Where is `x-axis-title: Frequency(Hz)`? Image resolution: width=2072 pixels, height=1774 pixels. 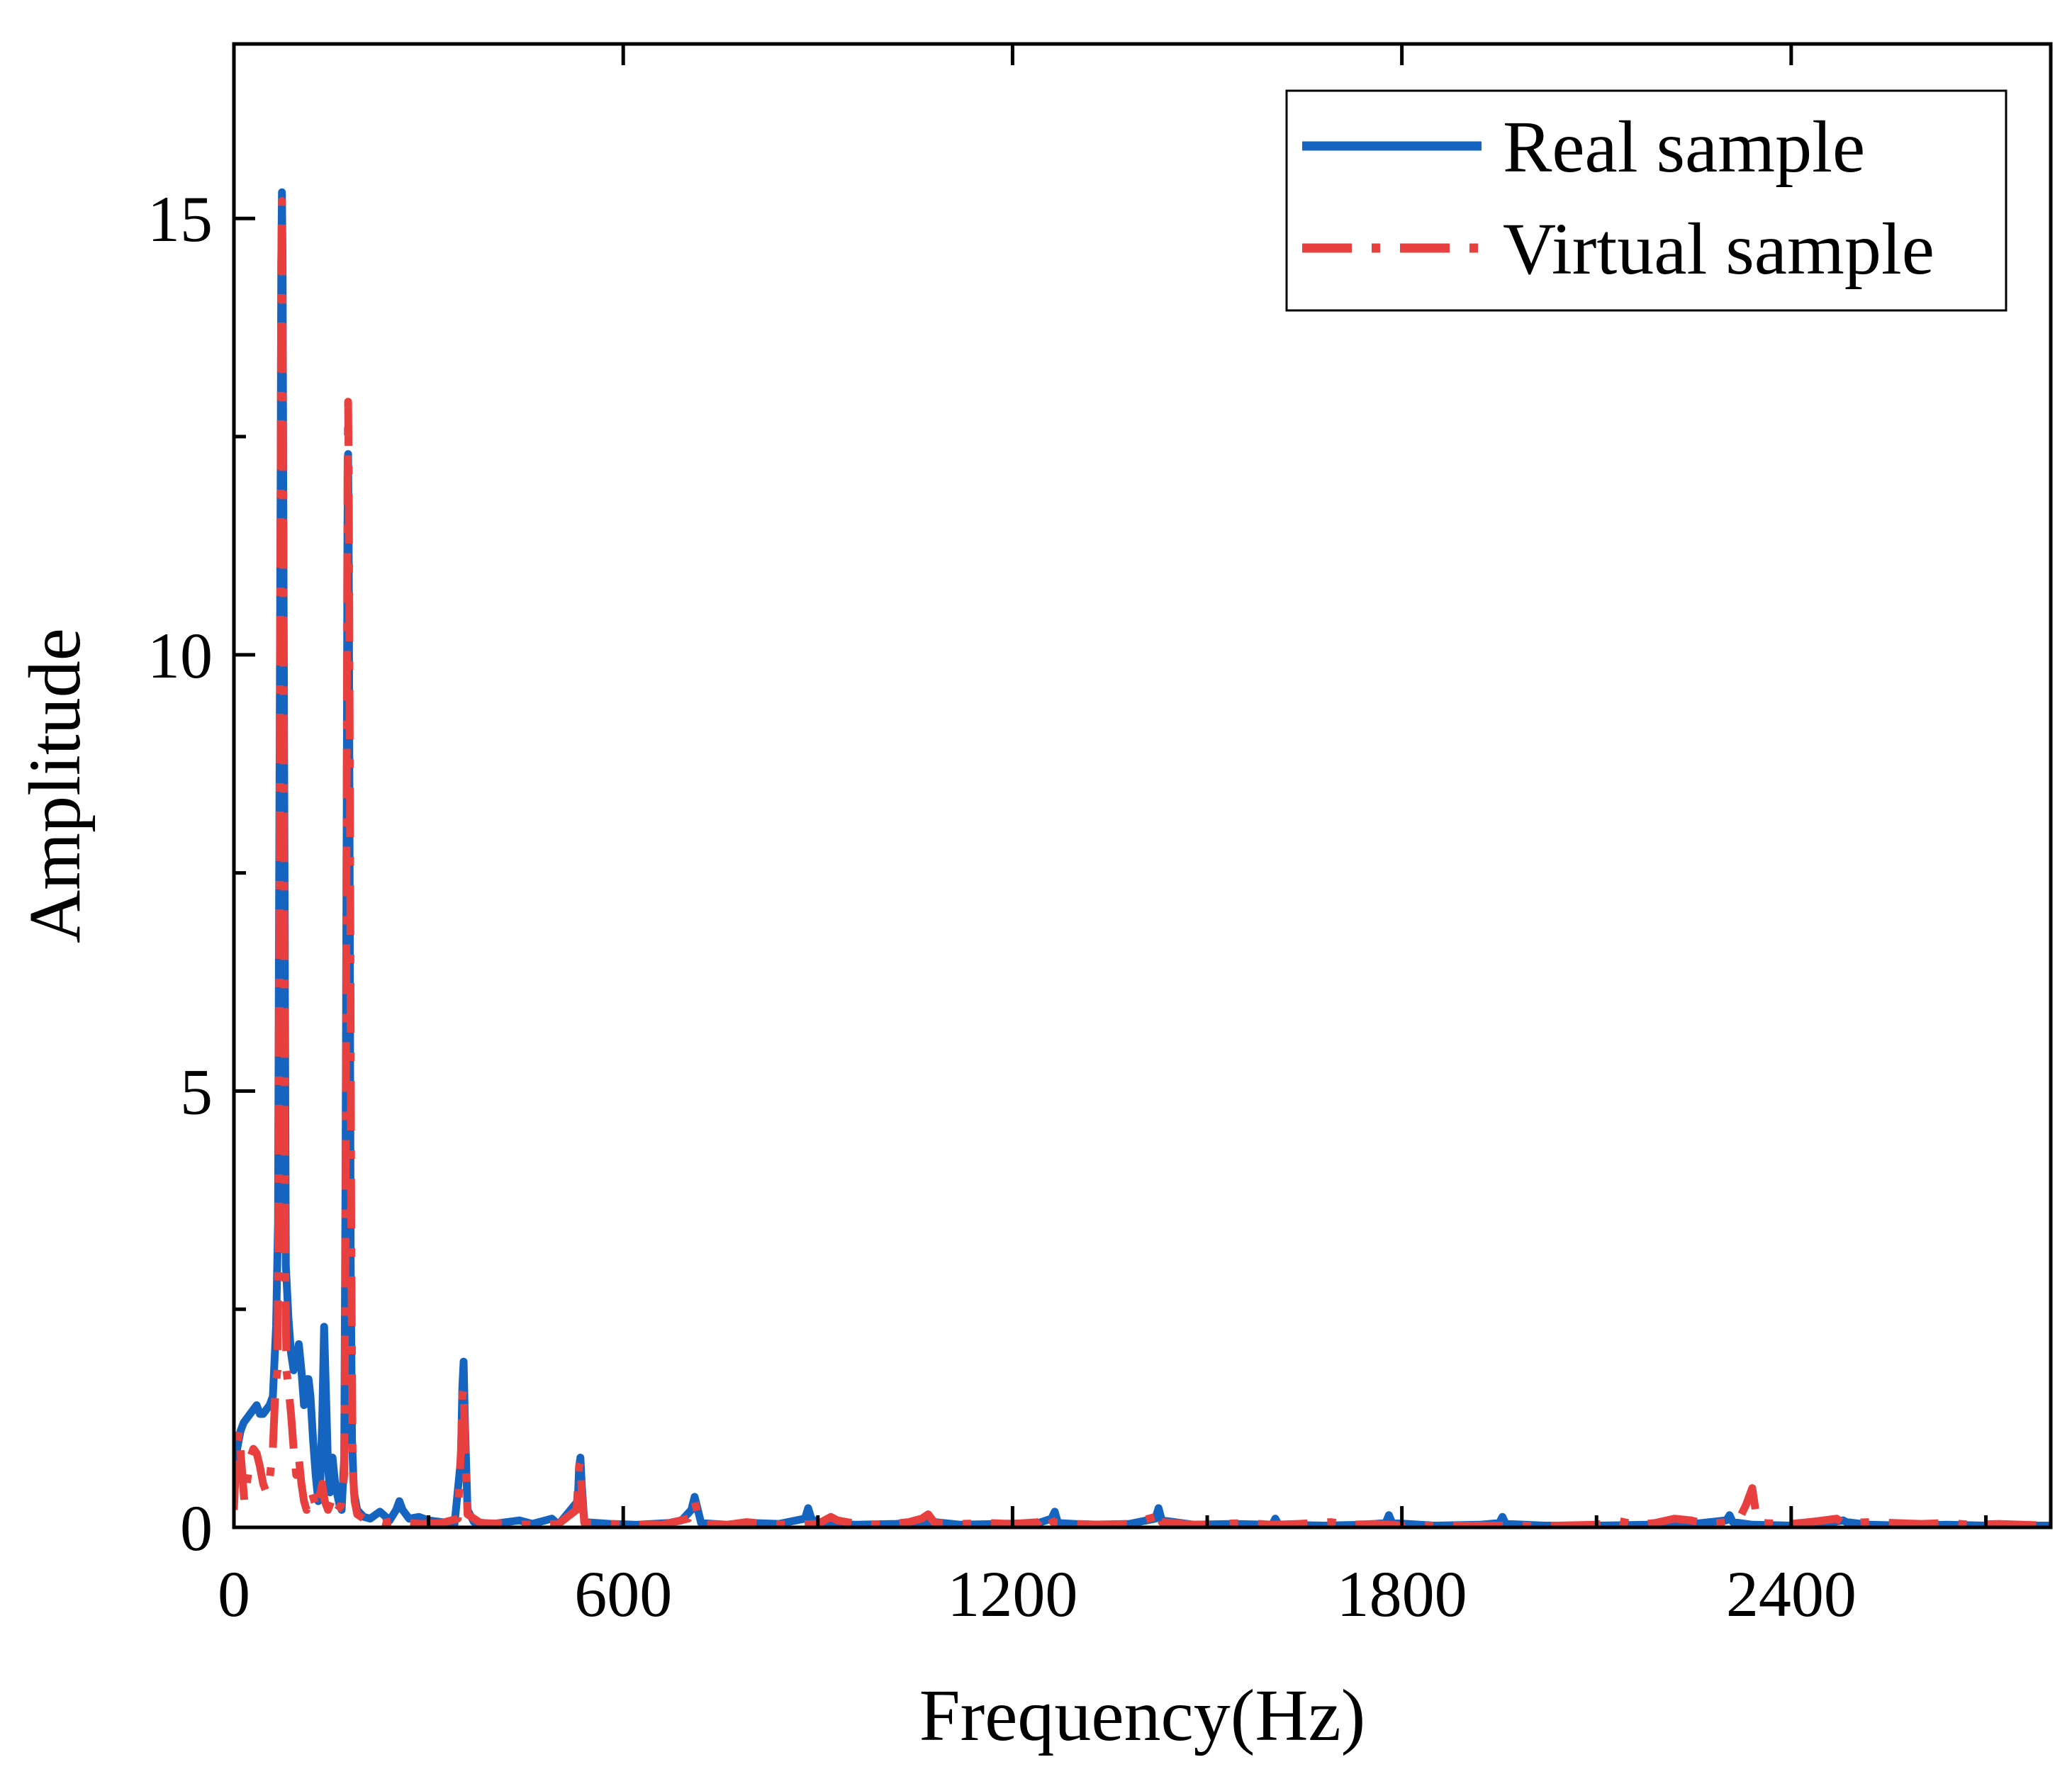 x-axis-title: Frequency(Hz) is located at coordinates (1142, 1715).